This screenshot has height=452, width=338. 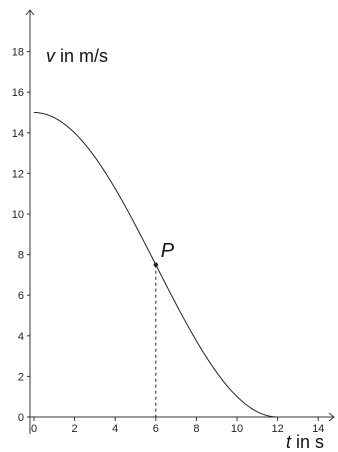 I want to click on y-axis-variable: v, so click(x=51, y=56).